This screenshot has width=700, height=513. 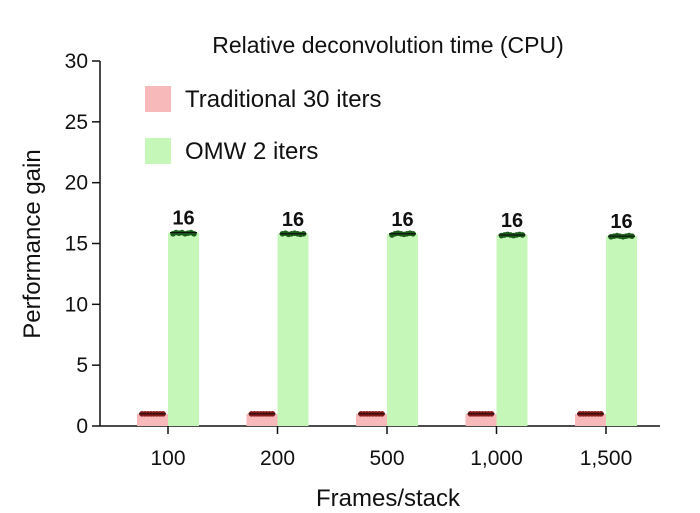 What do you see at coordinates (386, 458) in the screenshot?
I see `x-tick-label: 500` at bounding box center [386, 458].